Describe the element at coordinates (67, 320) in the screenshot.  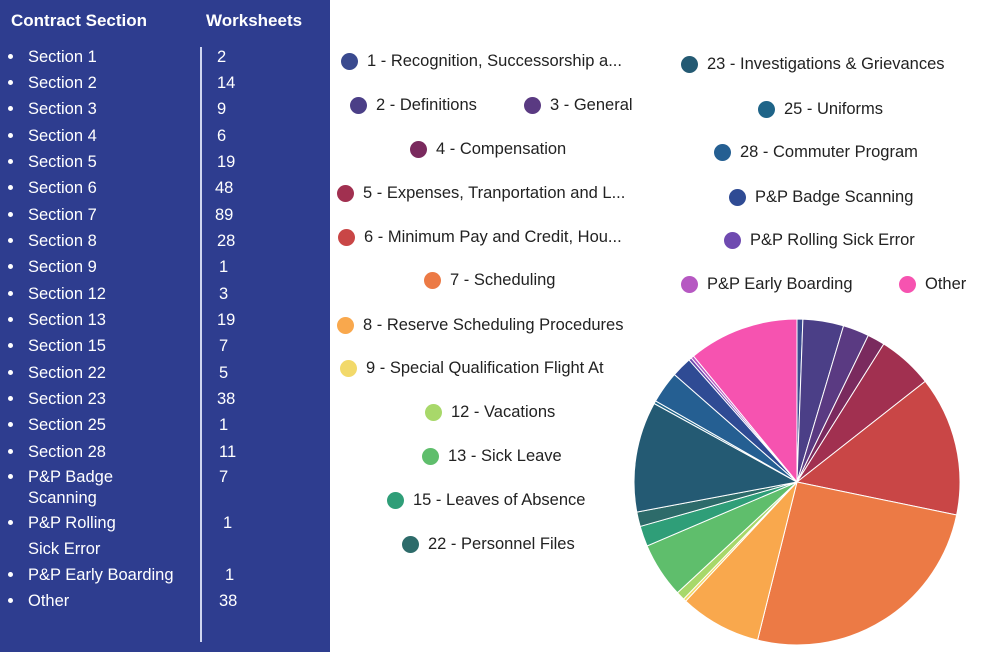
I see `row-section-name: Section 13` at that location.